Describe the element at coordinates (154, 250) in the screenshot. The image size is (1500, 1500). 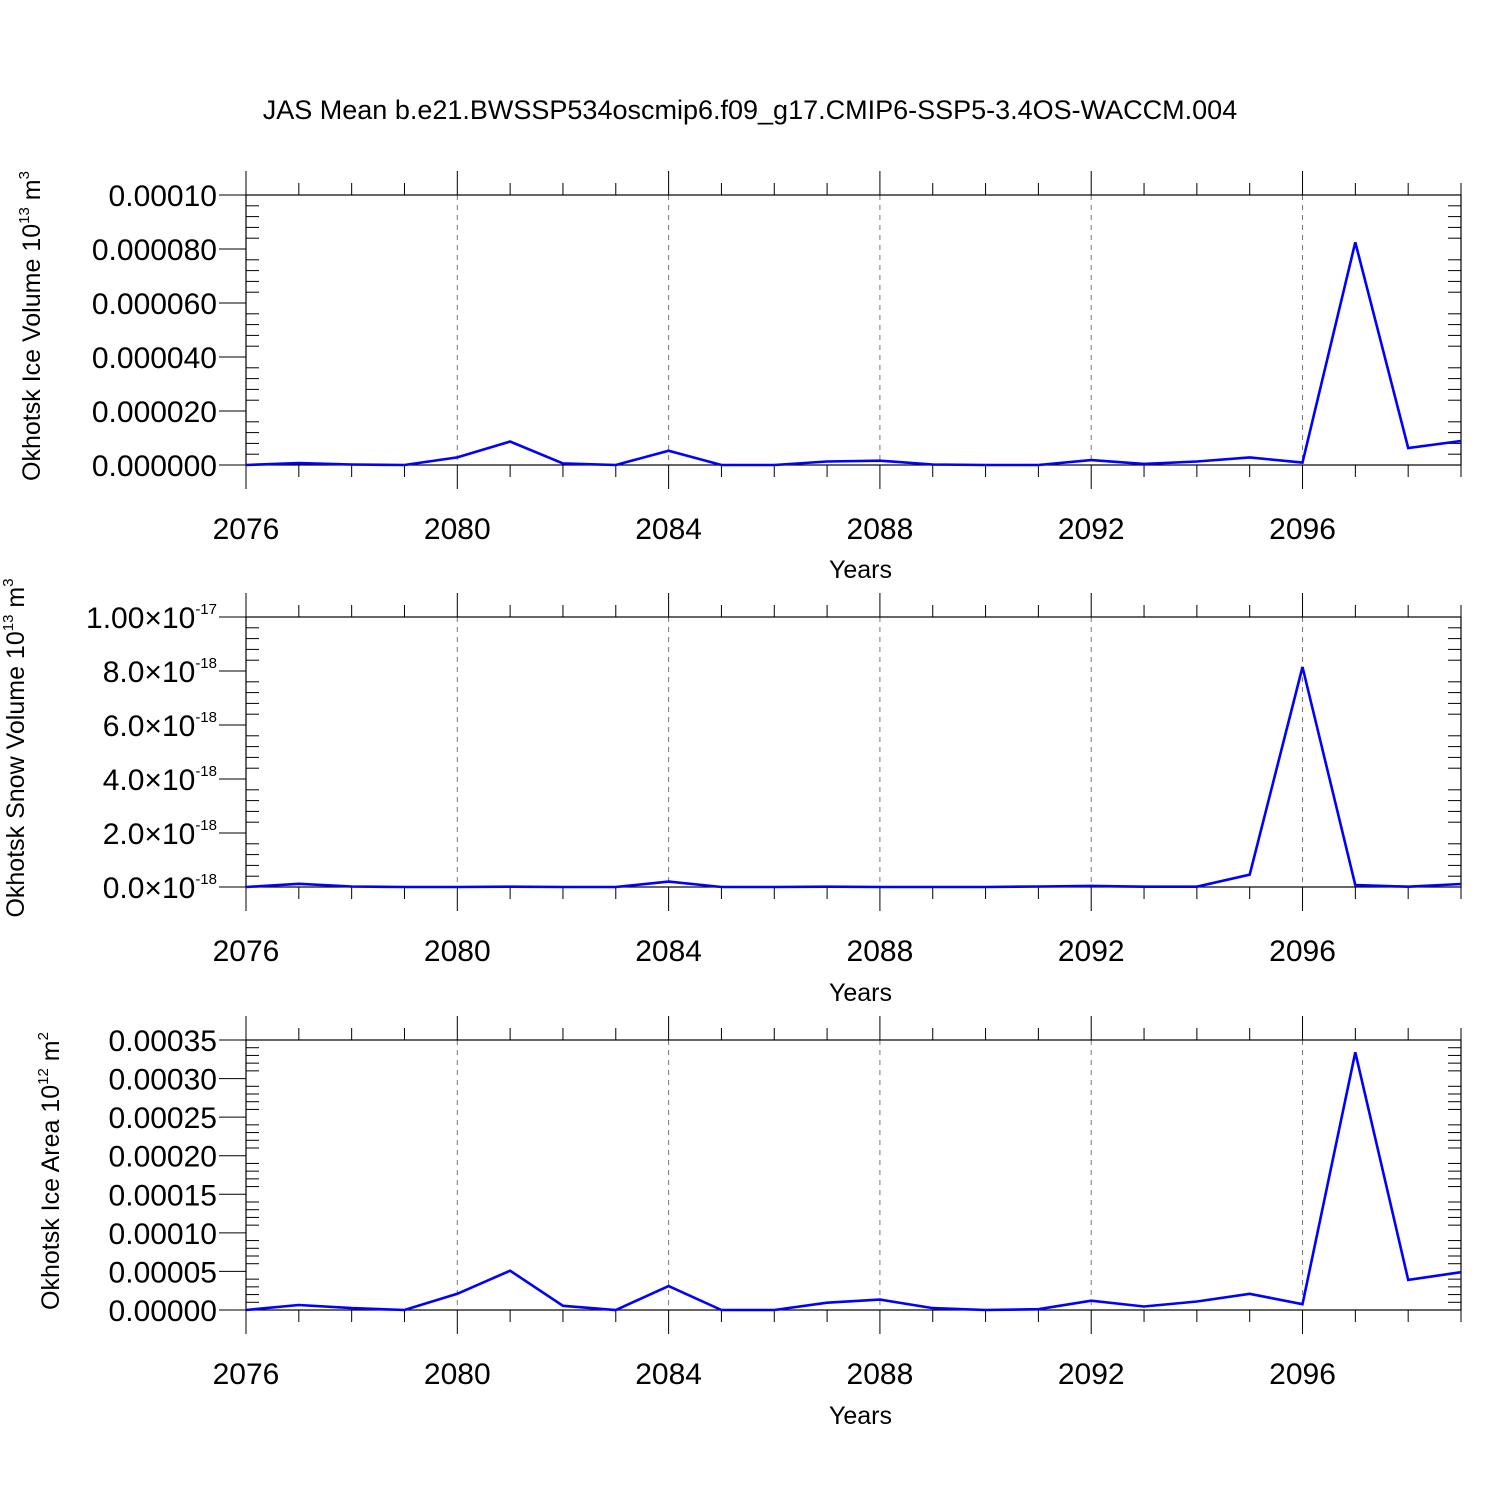
I see `y-tick-label: 0.000080` at that location.